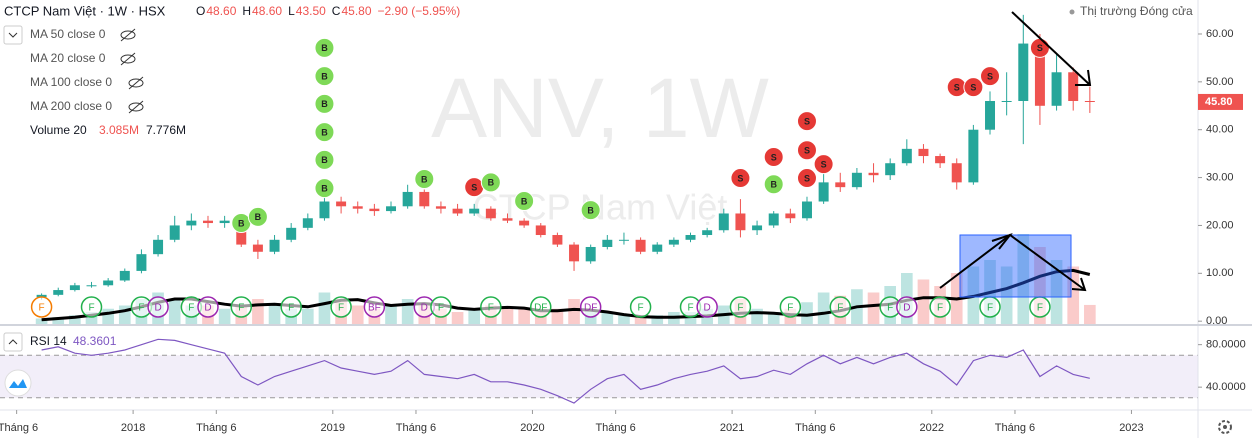 The image size is (1252, 438). What do you see at coordinates (1216, 321) in the screenshot?
I see `y-tick-label: 0.00` at bounding box center [1216, 321].